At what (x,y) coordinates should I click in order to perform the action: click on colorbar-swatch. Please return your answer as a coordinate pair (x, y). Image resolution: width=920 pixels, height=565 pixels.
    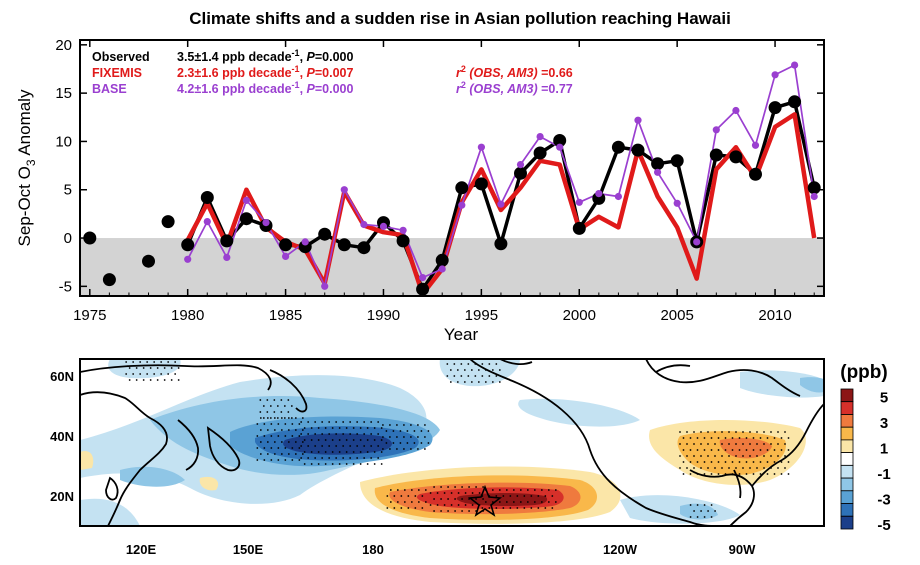
    Looking at the image, I should click on (847, 510).